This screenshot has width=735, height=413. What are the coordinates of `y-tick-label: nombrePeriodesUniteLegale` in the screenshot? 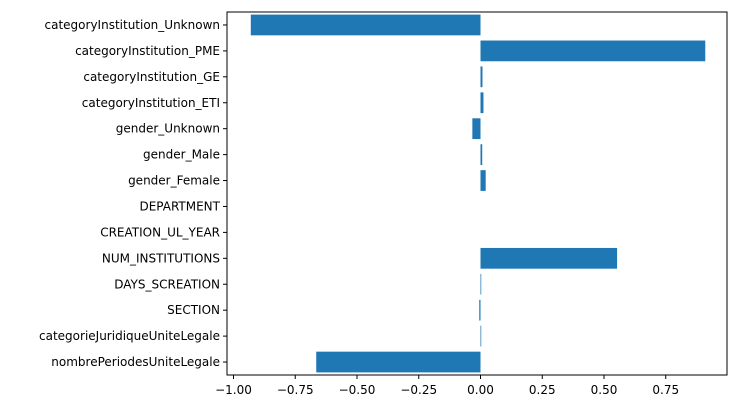 It's located at (135, 362).